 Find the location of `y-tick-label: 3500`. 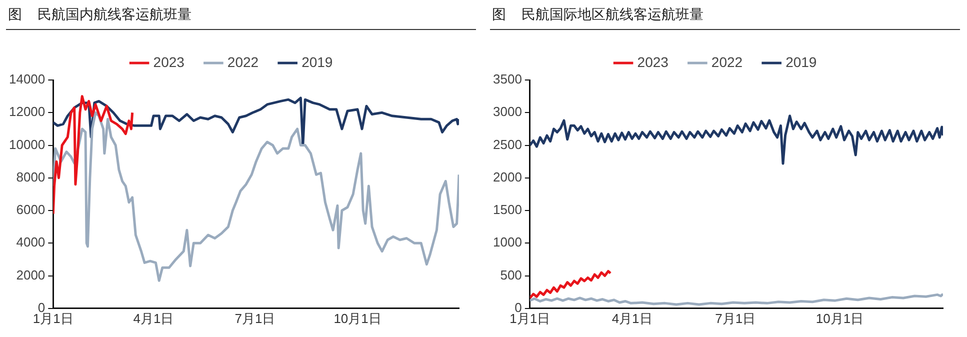

y-tick-label: 3500 is located at coordinates (507, 79).